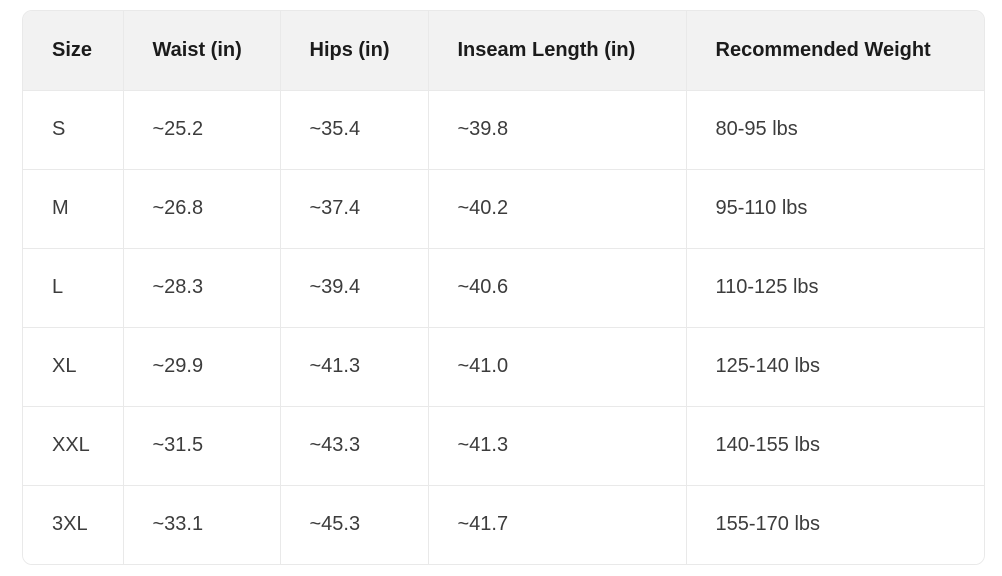 The width and height of the screenshot is (1002, 576). Describe the element at coordinates (834, 287) in the screenshot. I see `cell-weight: 110-125 lbs` at that location.